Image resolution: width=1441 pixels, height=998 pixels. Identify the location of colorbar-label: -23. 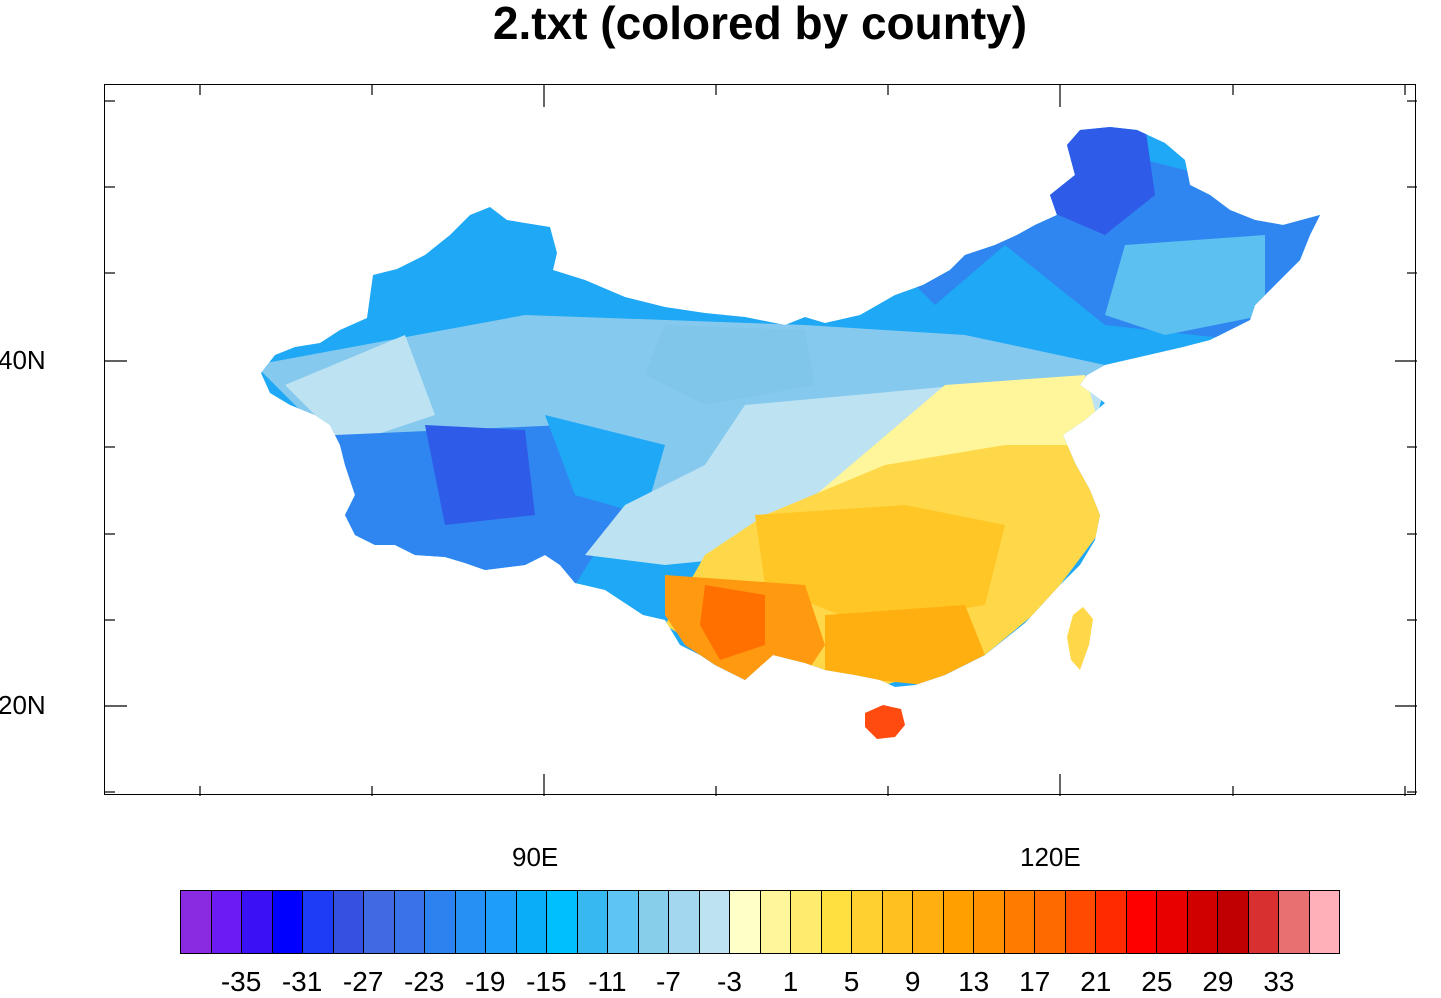
(424, 981).